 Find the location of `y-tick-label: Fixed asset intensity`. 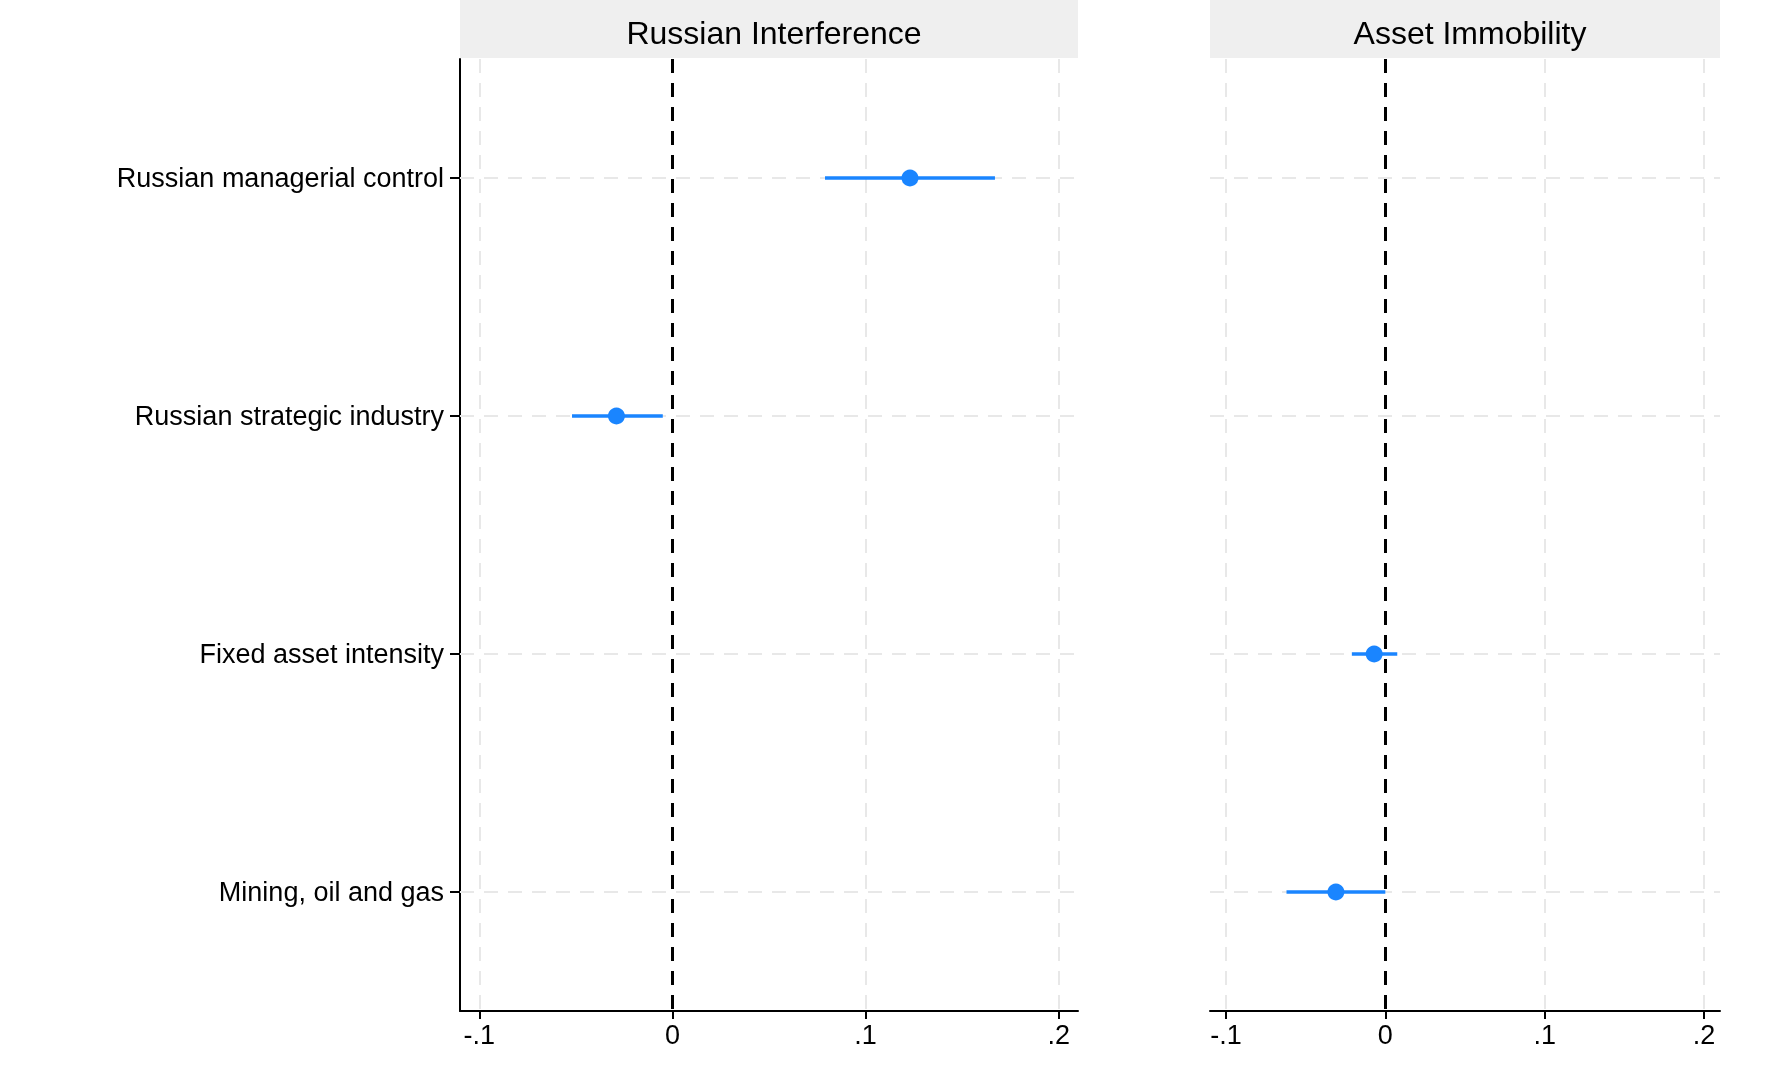

y-tick-label: Fixed asset intensity is located at coordinates (322, 654).